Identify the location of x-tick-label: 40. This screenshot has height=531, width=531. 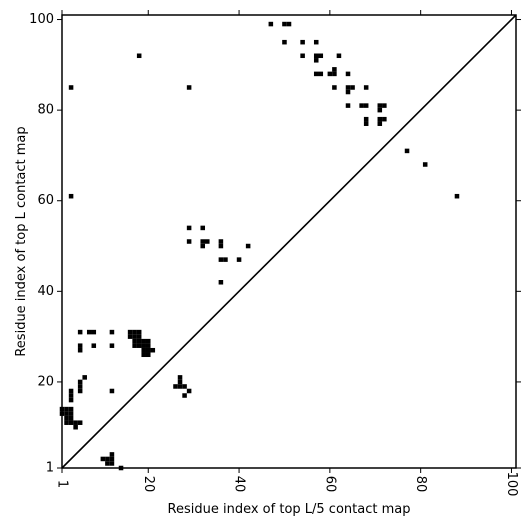
(239, 484).